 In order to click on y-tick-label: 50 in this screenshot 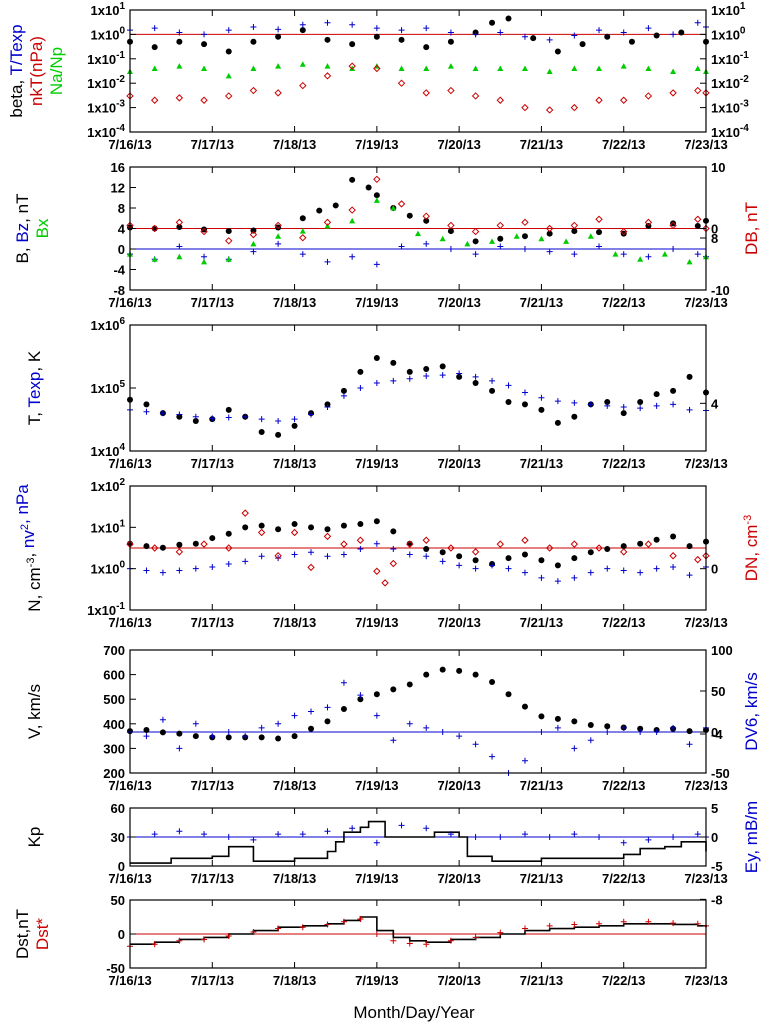, I will do `click(118, 900)`.